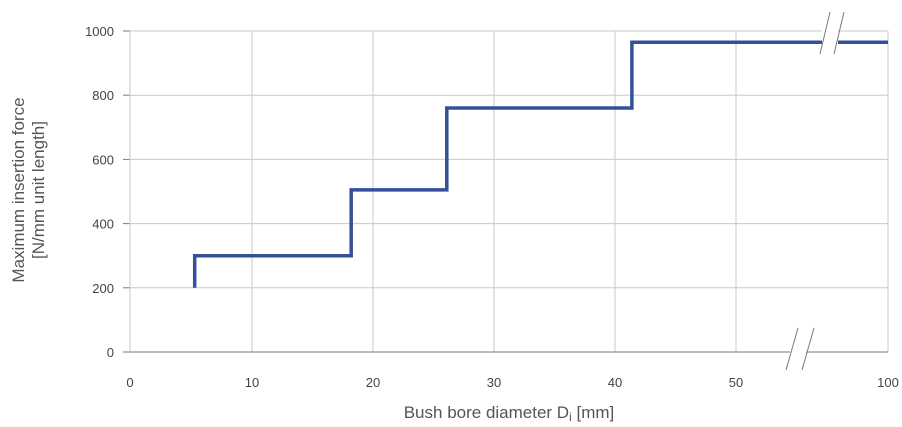  What do you see at coordinates (99, 192) in the screenshot?
I see `y-tick-labels: 0 200 400 600 800 1000` at bounding box center [99, 192].